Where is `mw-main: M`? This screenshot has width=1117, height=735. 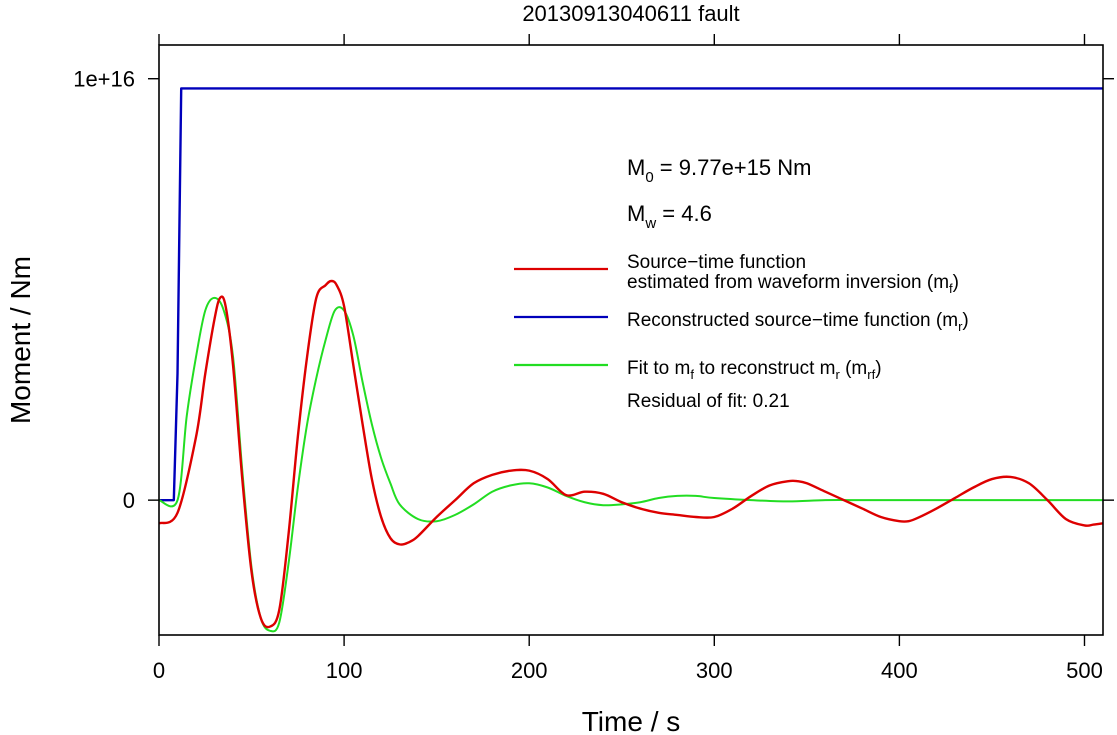 mw-main: M is located at coordinates (636, 213).